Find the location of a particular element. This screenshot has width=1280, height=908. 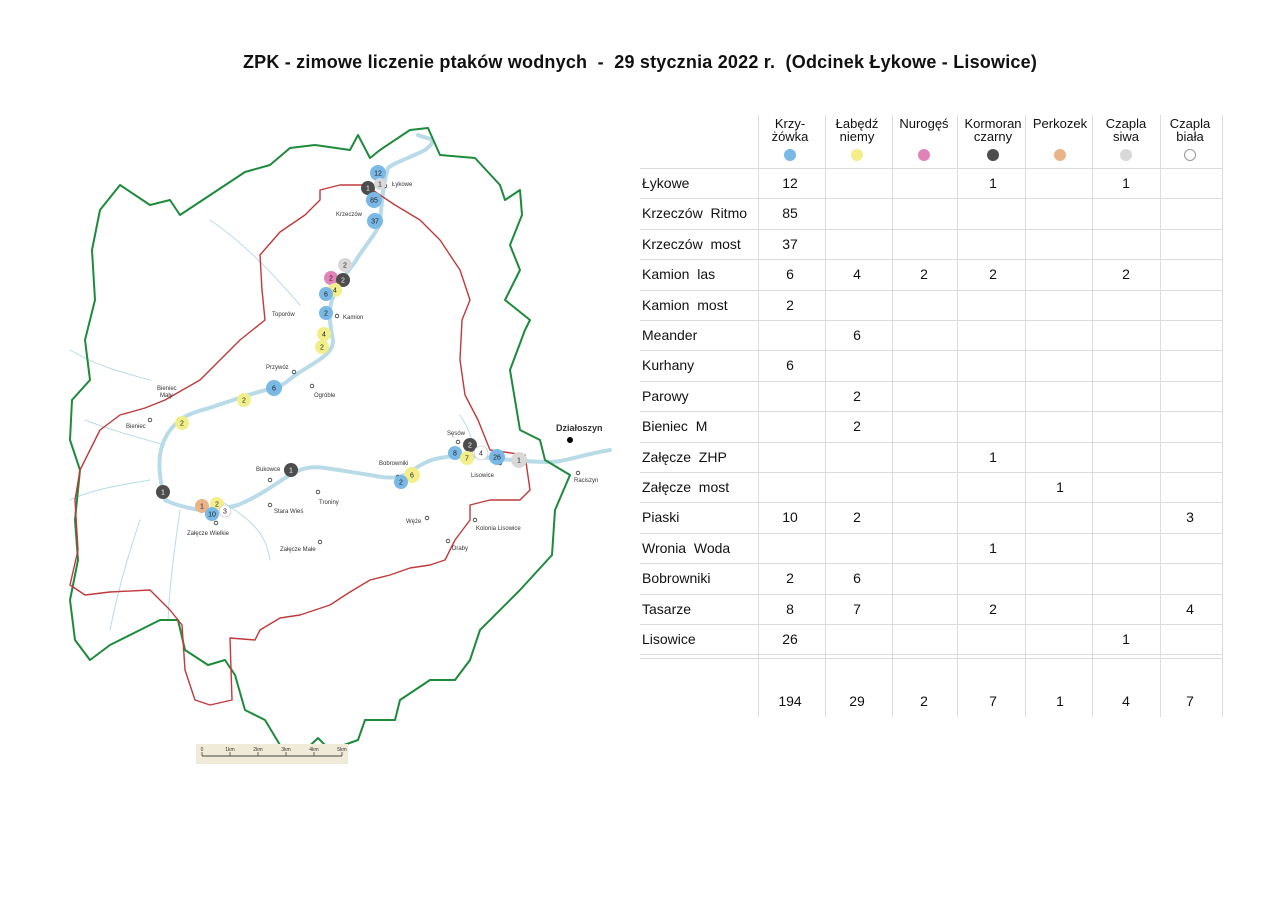

place-4: Przywóz is located at coordinates (281, 370).